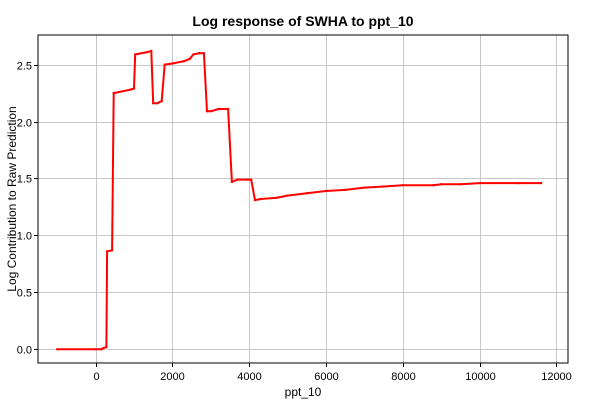 This screenshot has width=600, height=405. Describe the element at coordinates (326, 377) in the screenshot. I see `x-tick-label: 6000` at that location.